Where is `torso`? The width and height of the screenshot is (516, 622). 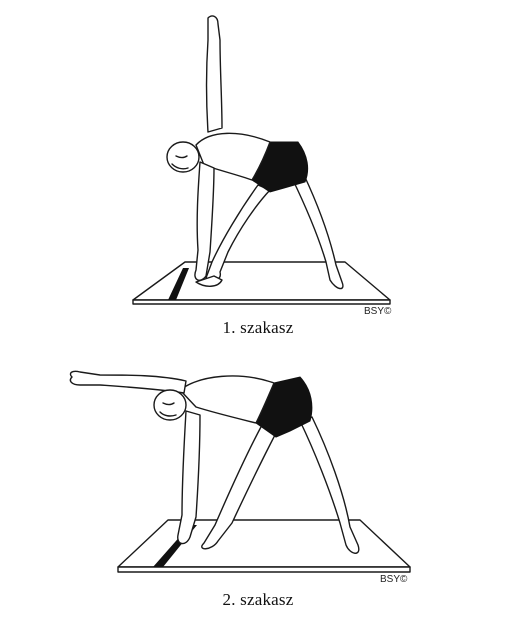
torso is located at coordinates (227, 399).